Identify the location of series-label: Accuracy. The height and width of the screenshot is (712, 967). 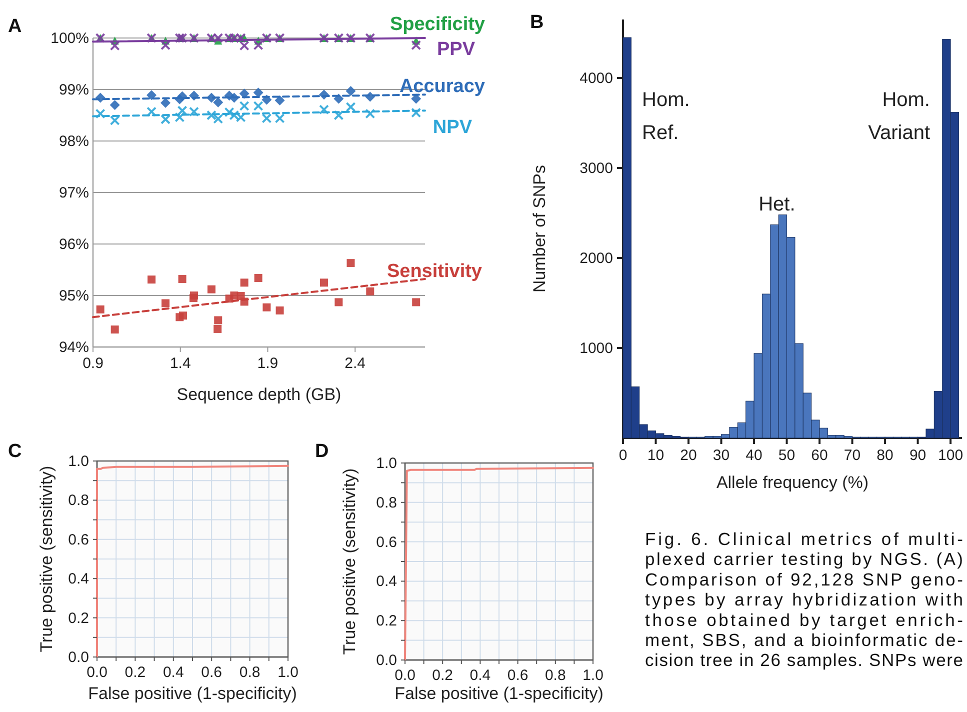
(442, 86).